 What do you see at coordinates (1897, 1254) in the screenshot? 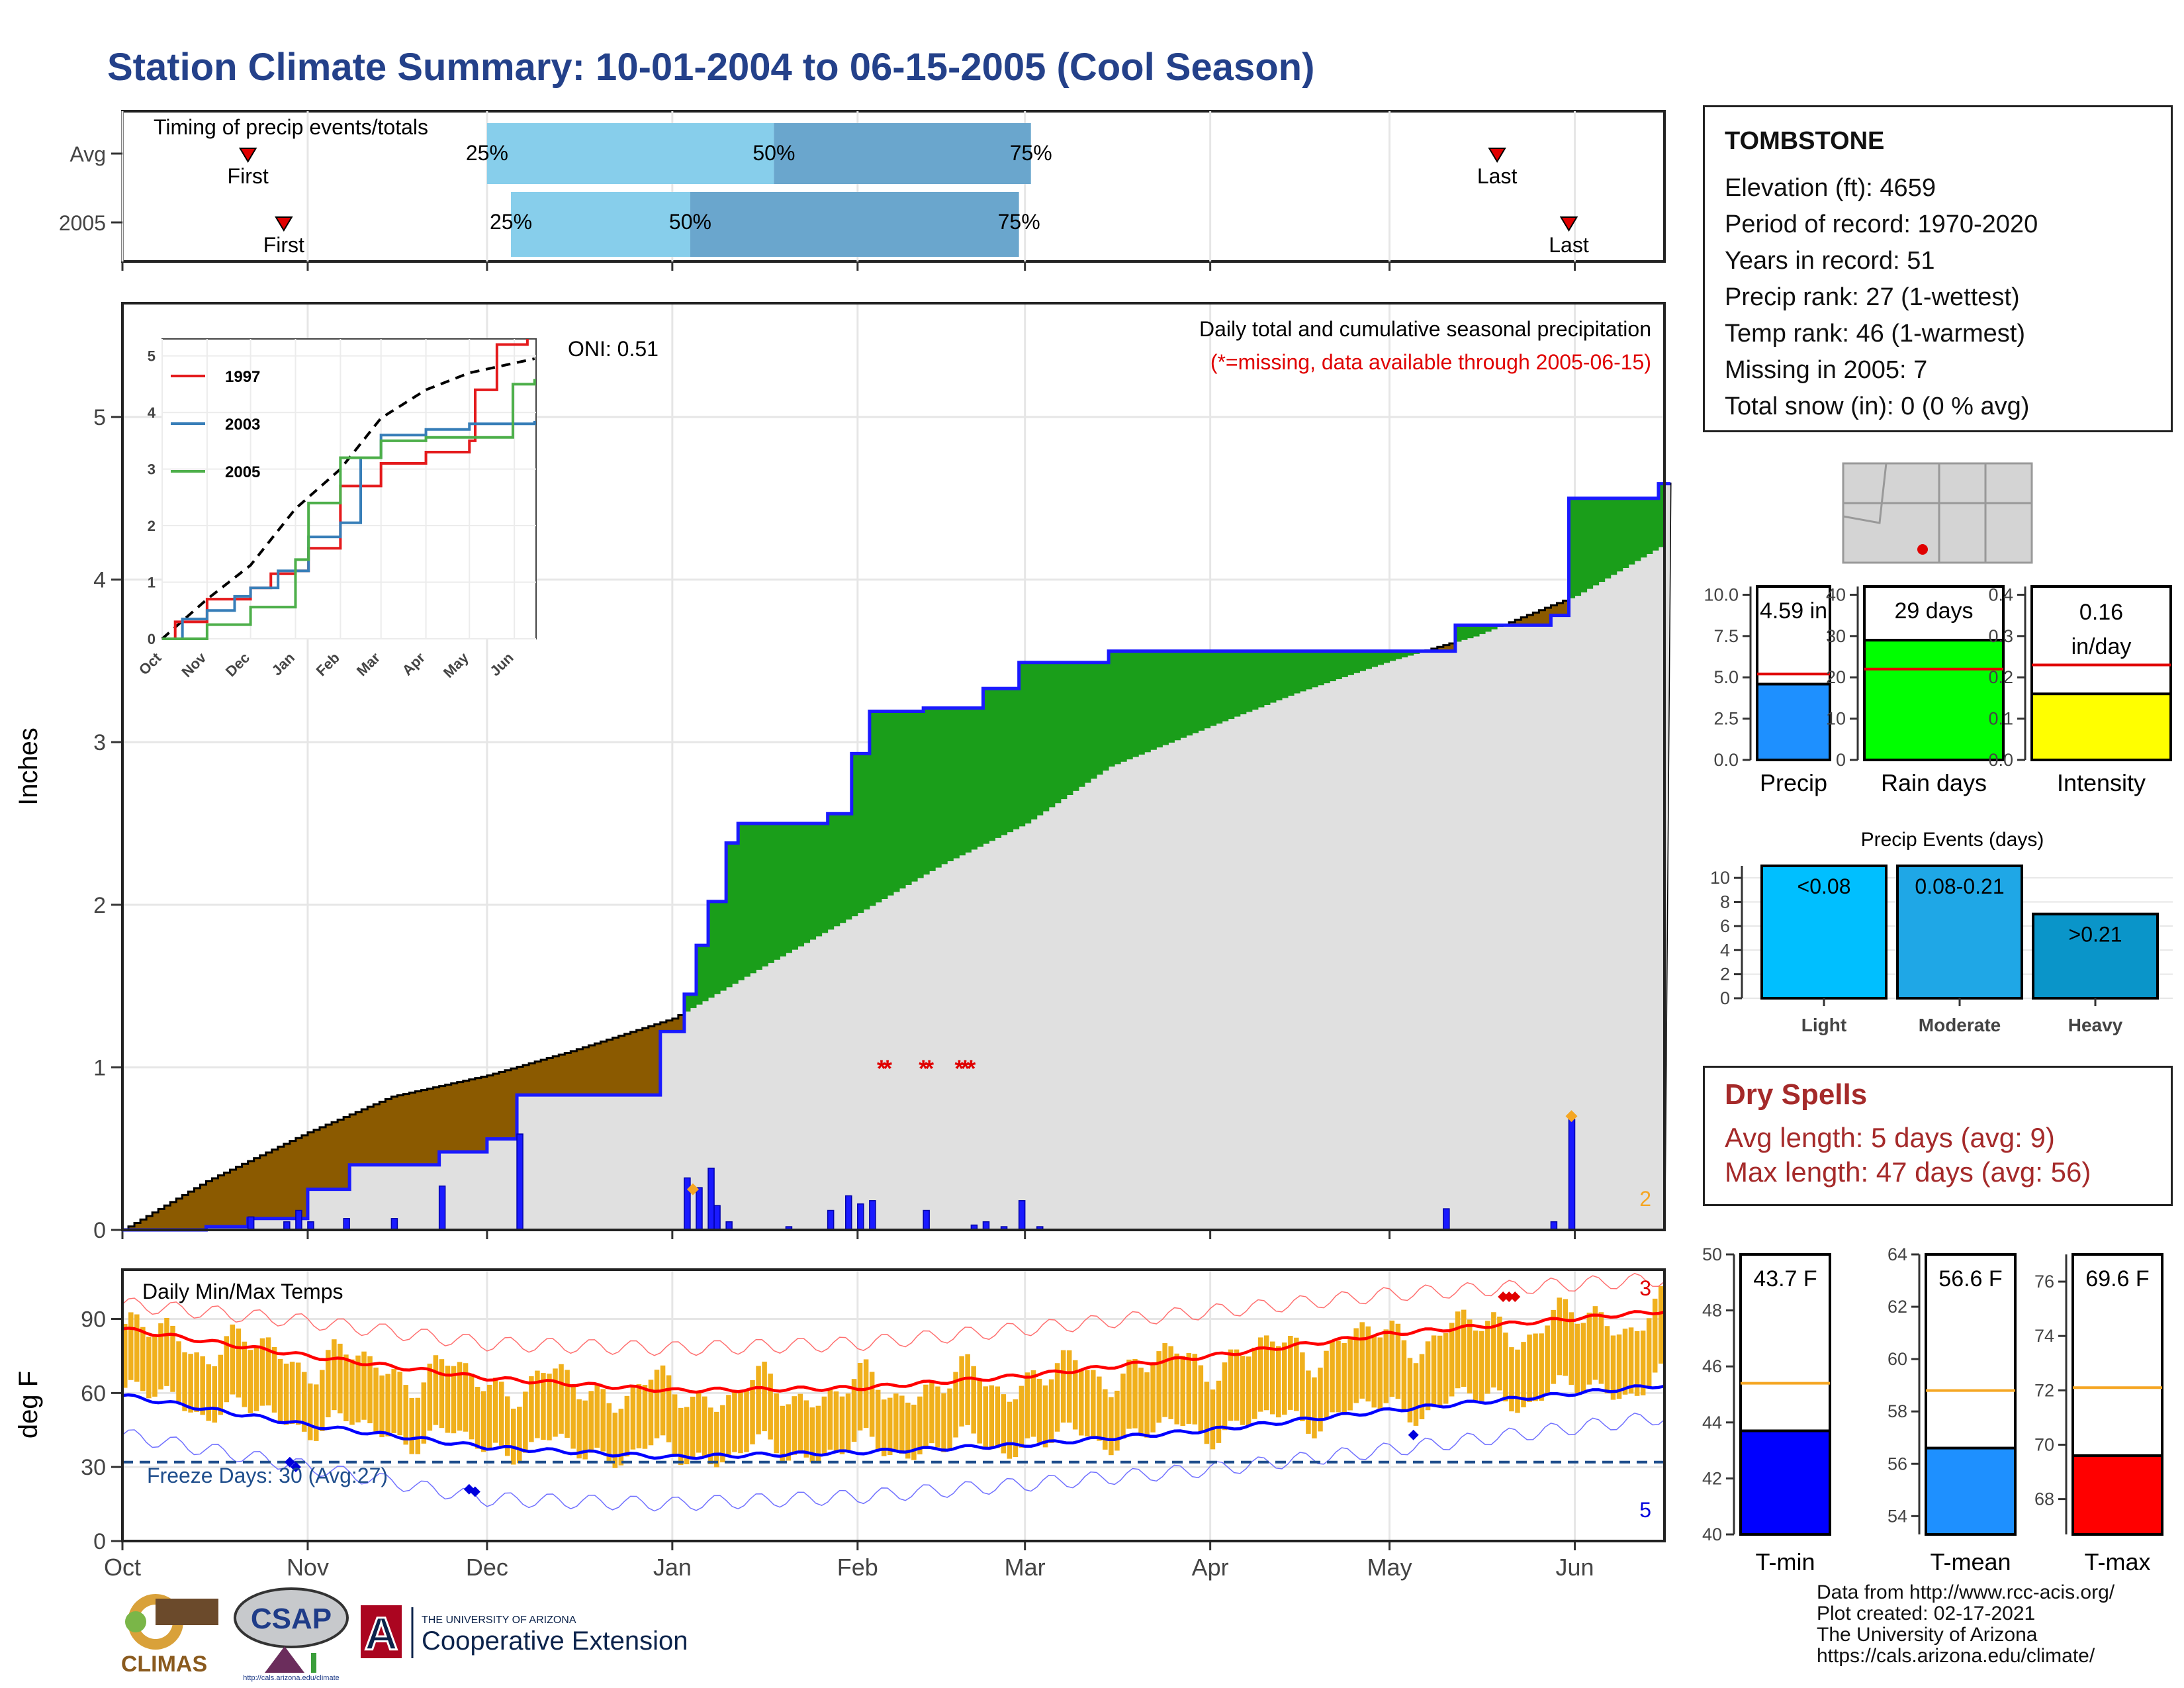
I see `side-tick-label: 64` at bounding box center [1897, 1254].